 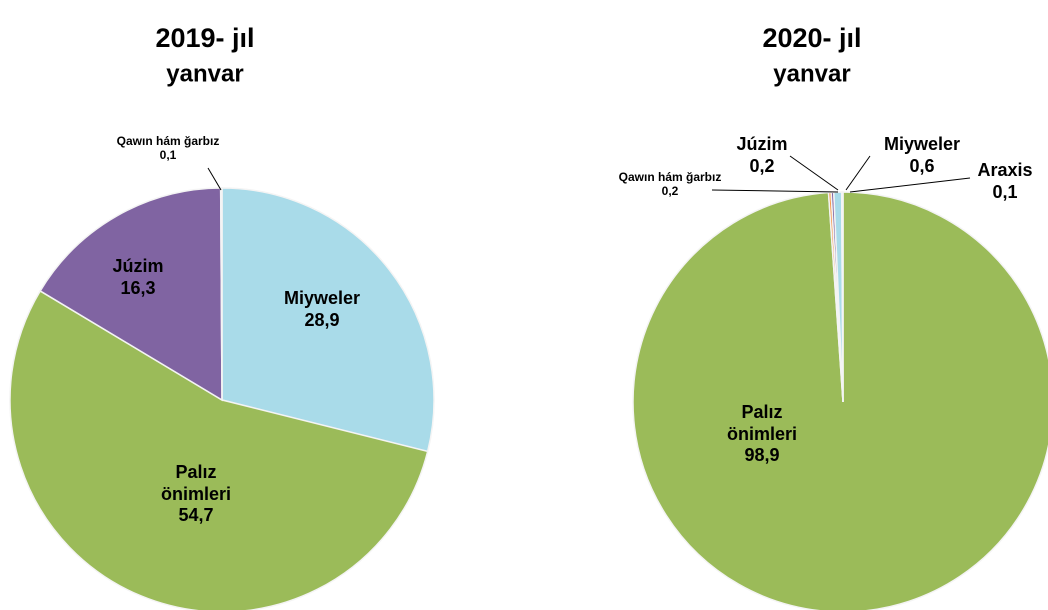 I want to click on chart-title: 2020- jıl, so click(x=811, y=38).